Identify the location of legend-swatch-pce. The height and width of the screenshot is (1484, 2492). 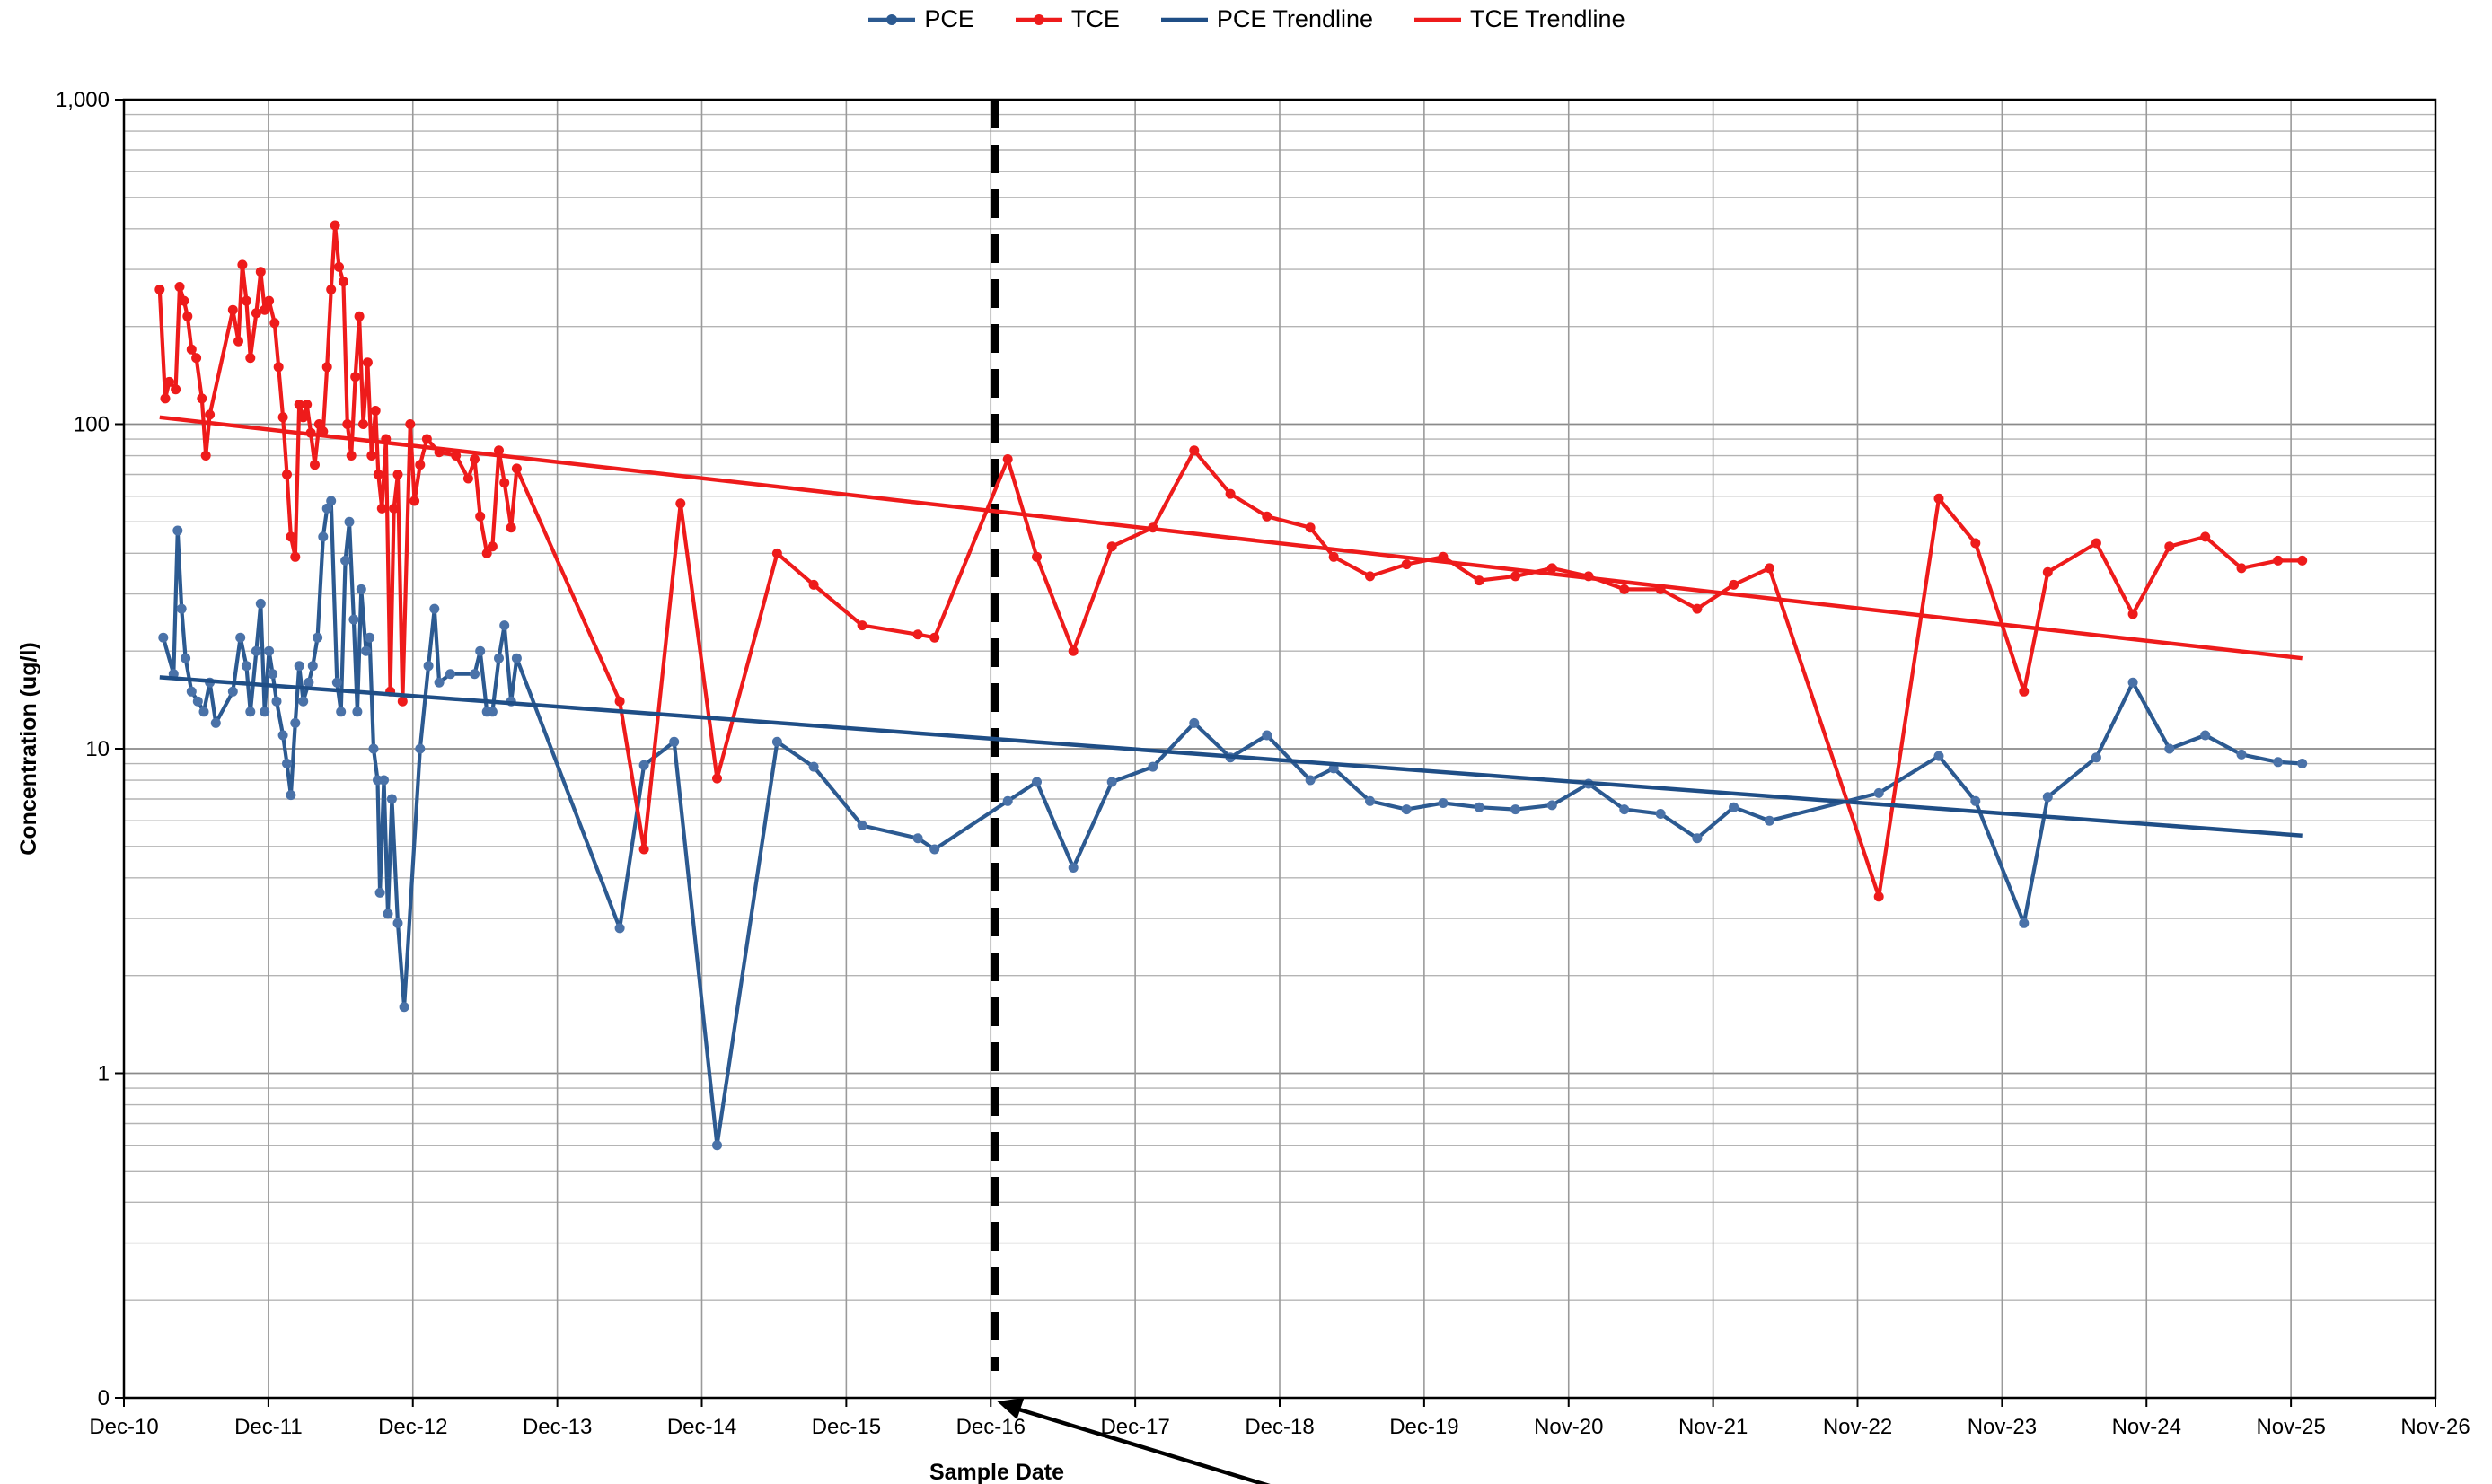
(892, 19).